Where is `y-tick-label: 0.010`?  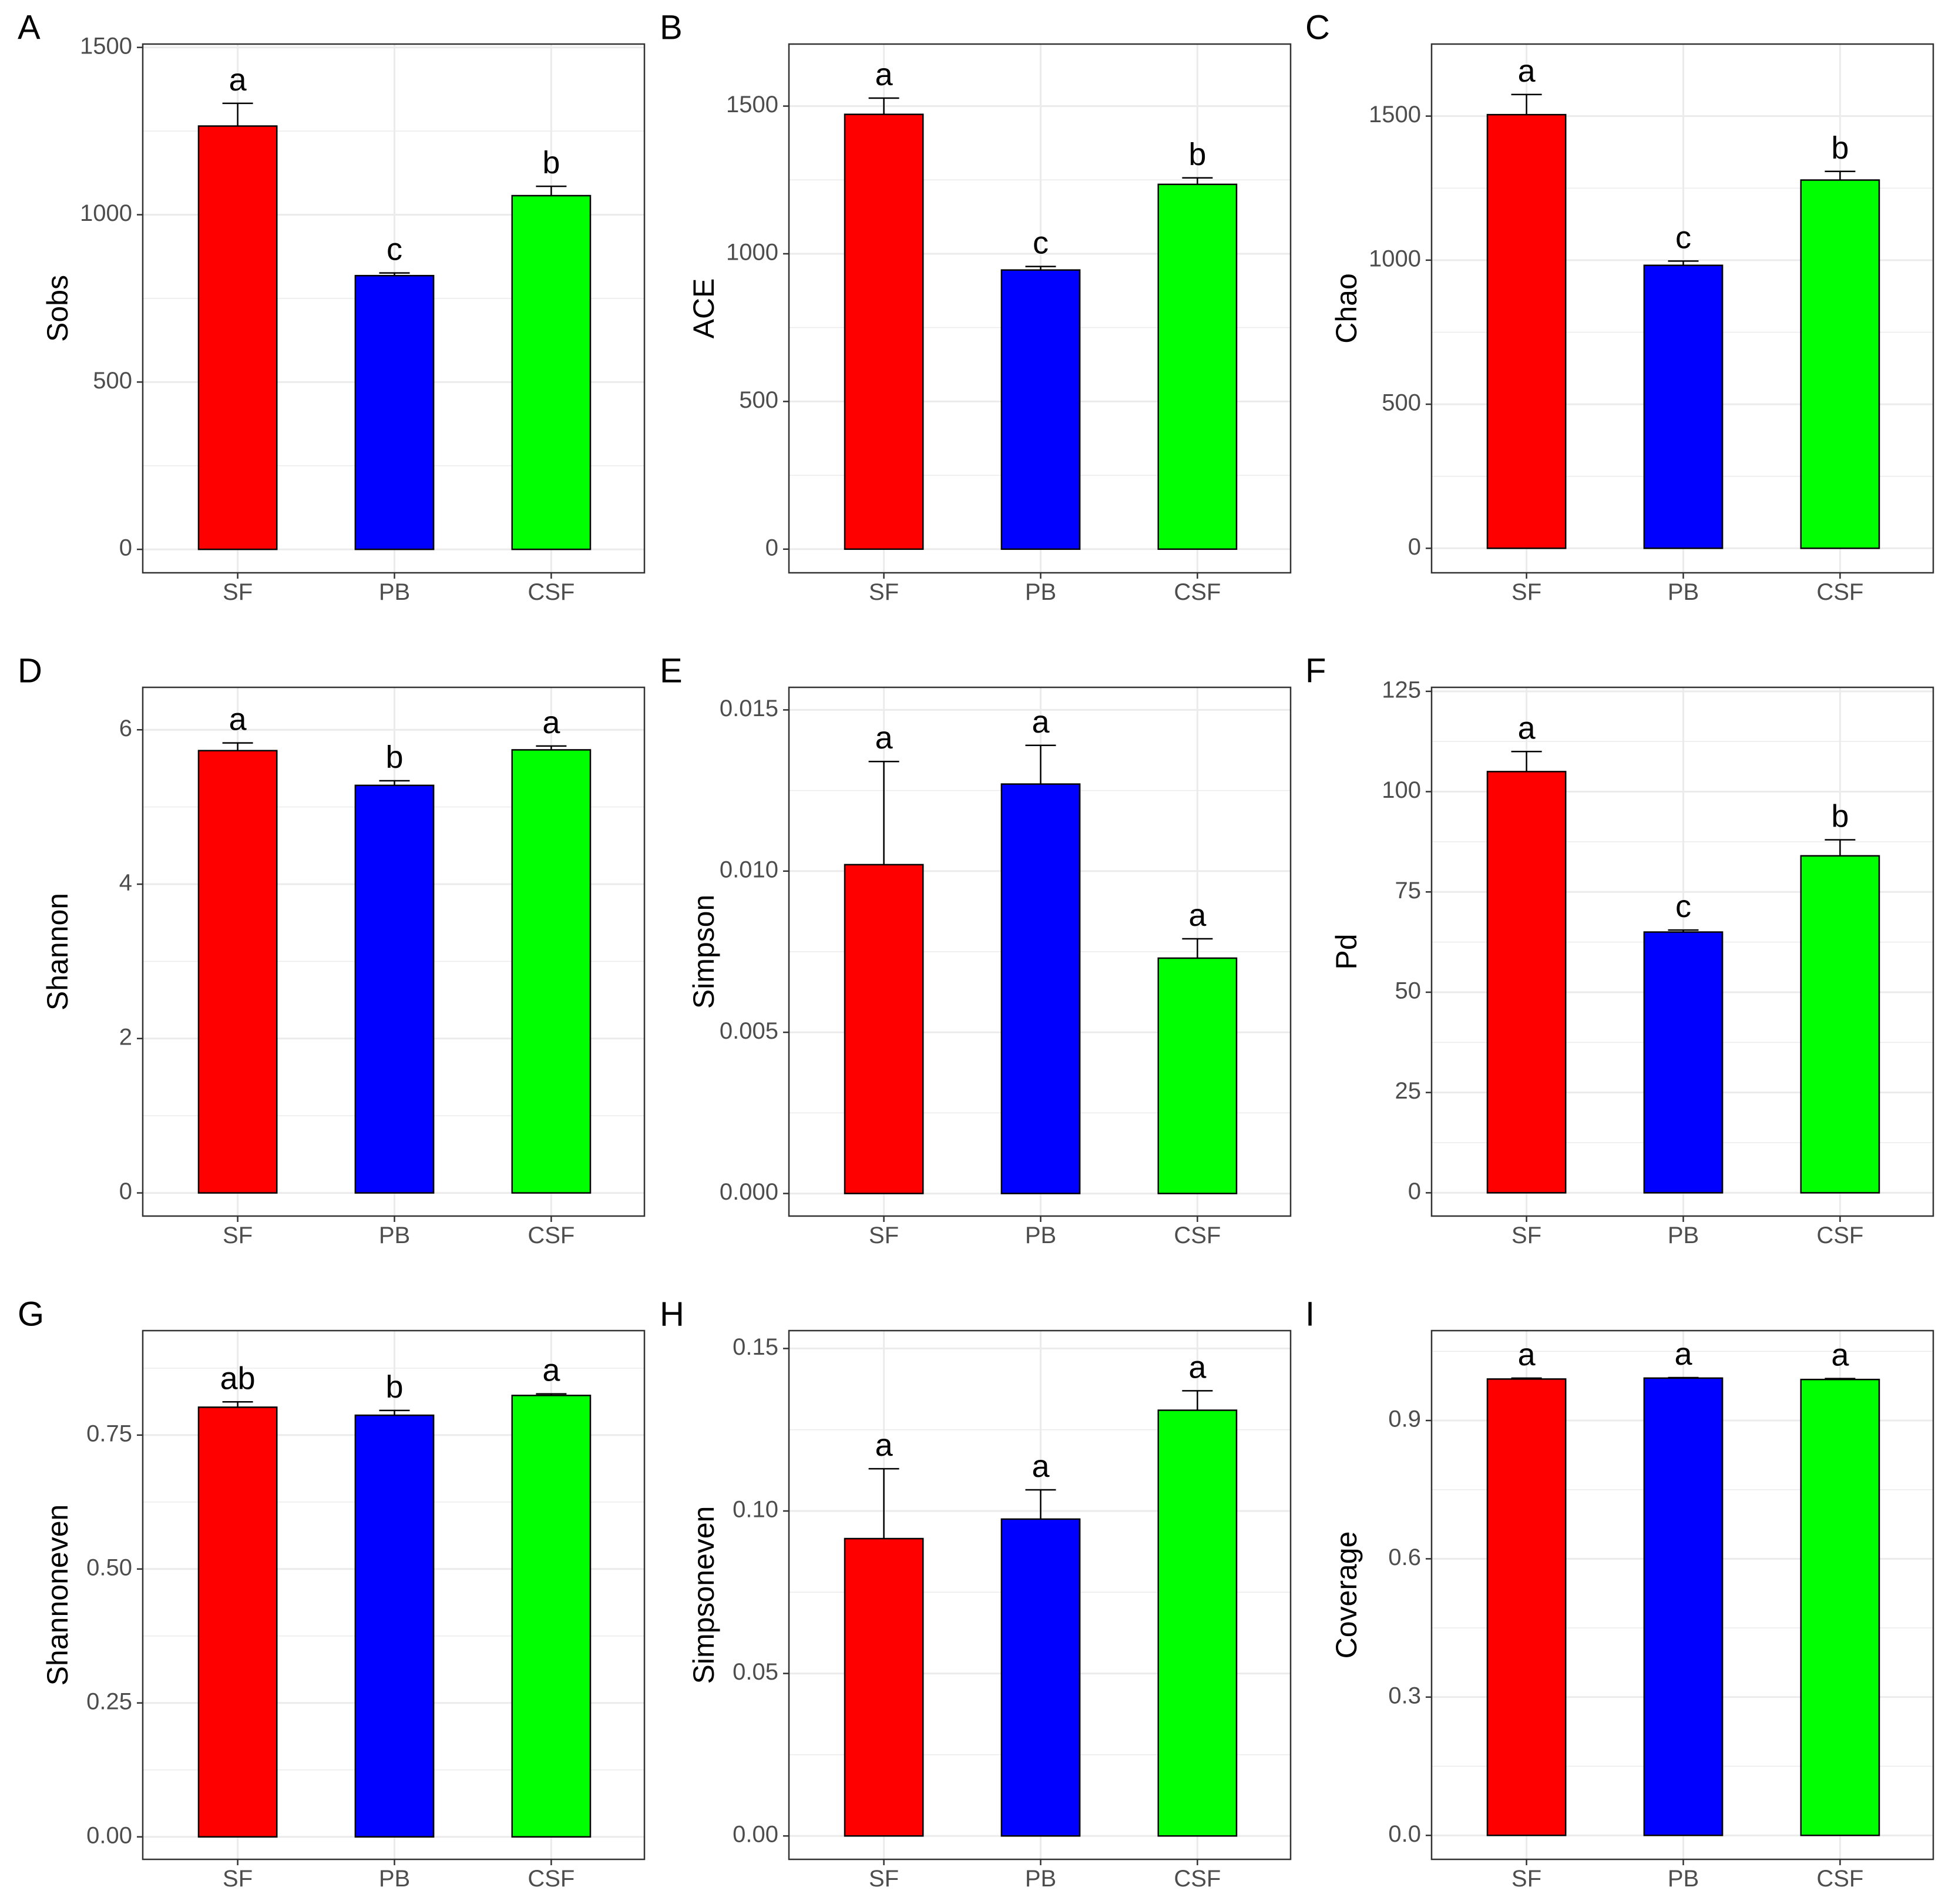
y-tick-label: 0.010 is located at coordinates (749, 869).